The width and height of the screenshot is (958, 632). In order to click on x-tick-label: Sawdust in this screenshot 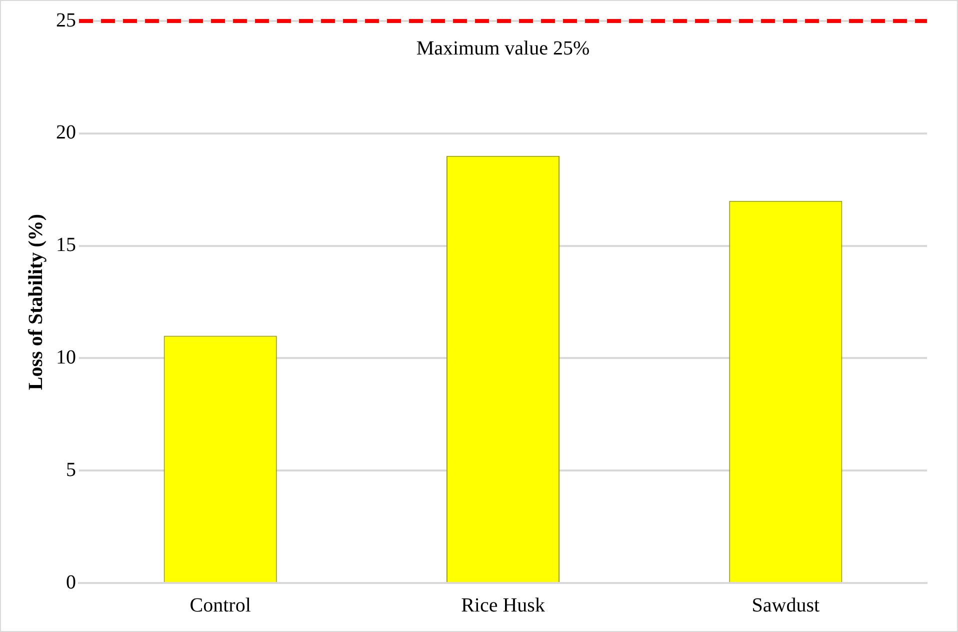, I will do `click(786, 605)`.